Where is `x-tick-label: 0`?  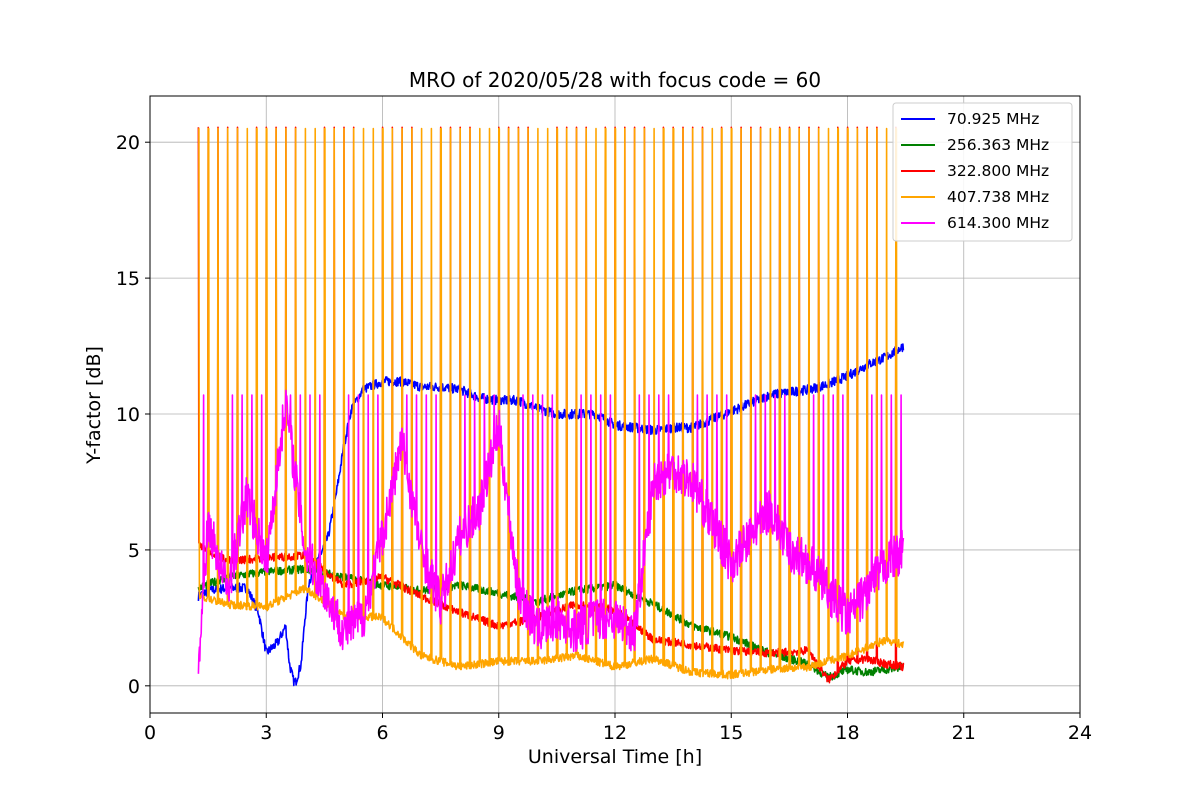
x-tick-label: 0 is located at coordinates (150, 733).